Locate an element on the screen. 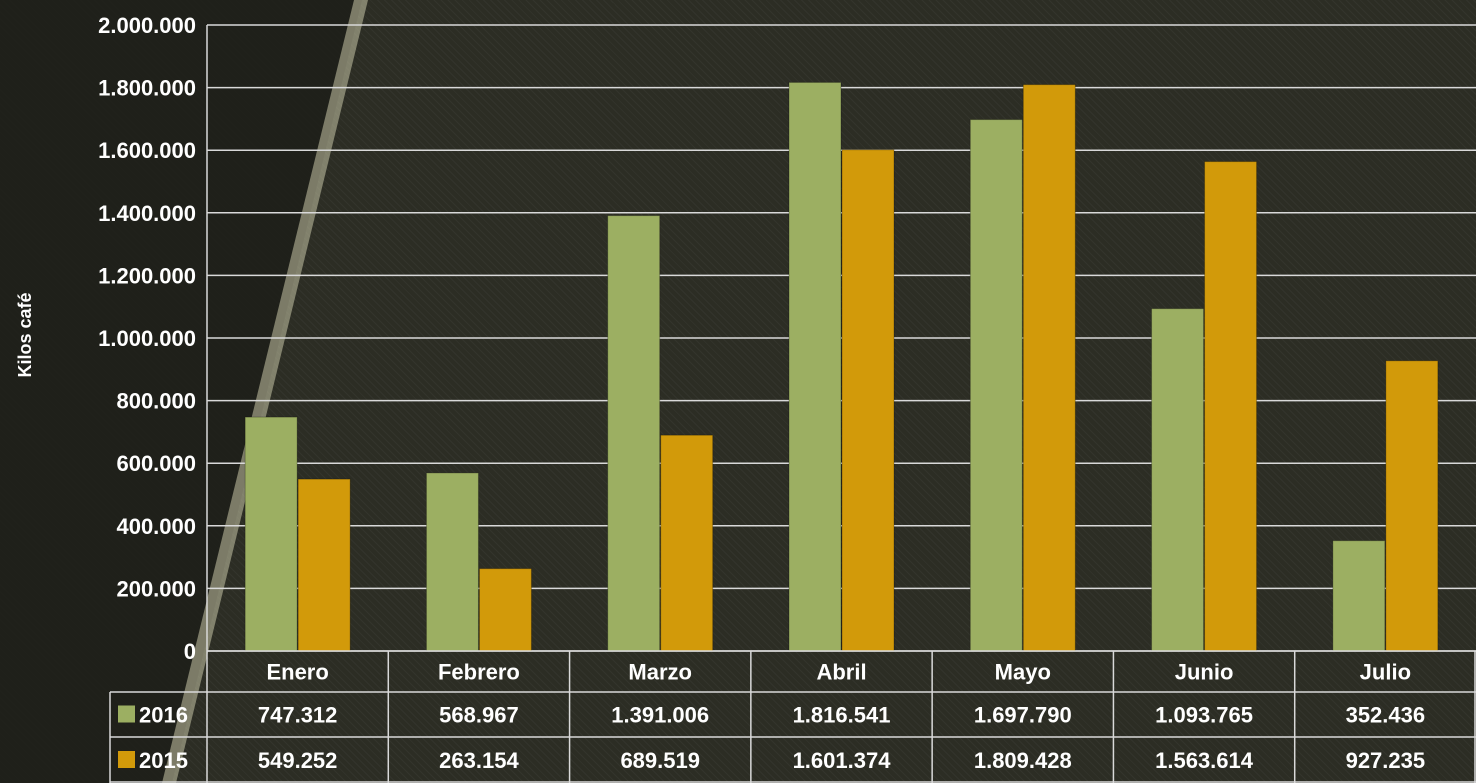  y-tick-label: 2.000.000 is located at coordinates (147, 25).